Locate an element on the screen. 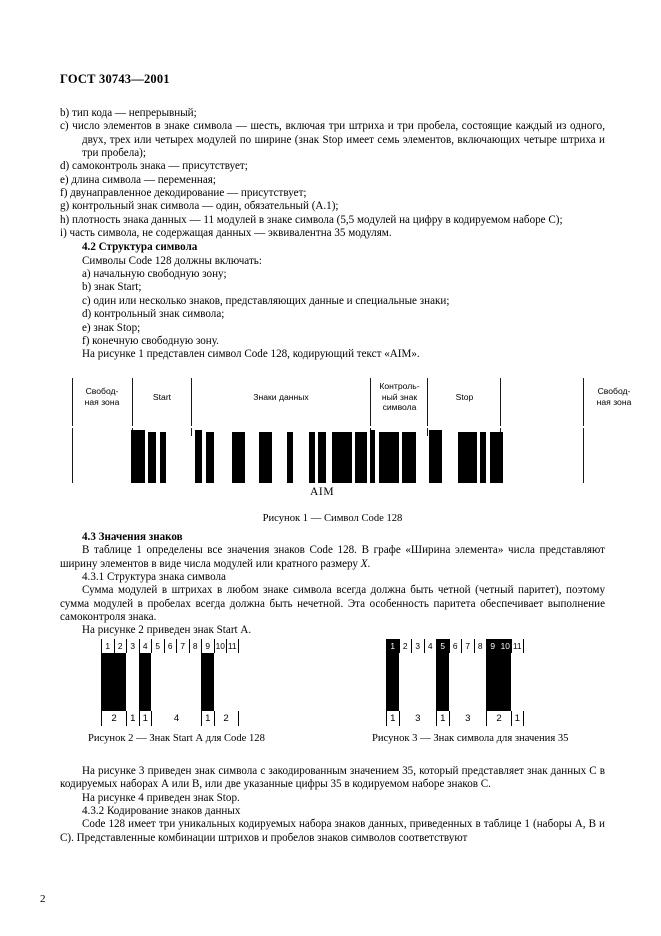 This screenshot has height=936, width=661. section-4-2-item-d: d) контрольный знак символа; is located at coordinates (153, 314).